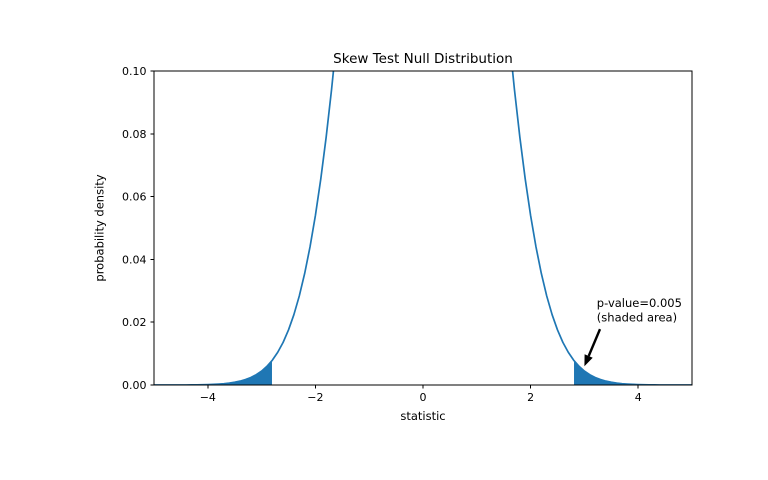 The image size is (768, 480). What do you see at coordinates (134, 71) in the screenshot?
I see `y-tick-label: 0.10` at bounding box center [134, 71].